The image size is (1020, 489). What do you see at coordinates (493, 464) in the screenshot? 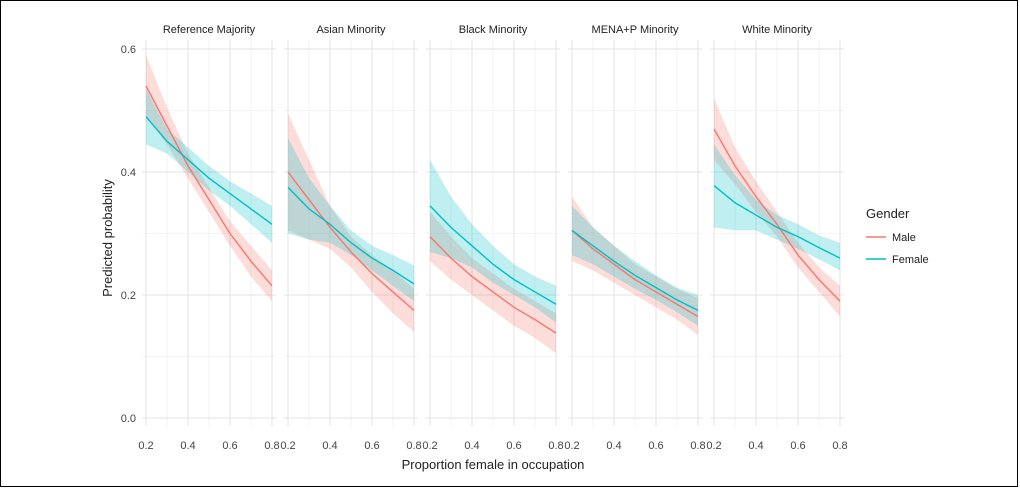
I see `x-axis-label: Proportion female in occupation` at bounding box center [493, 464].